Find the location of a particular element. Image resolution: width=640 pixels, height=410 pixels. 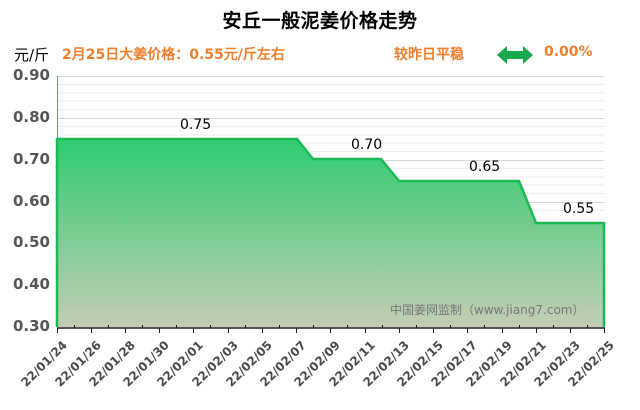

change-note: 较昨日平稳 is located at coordinates (429, 55).